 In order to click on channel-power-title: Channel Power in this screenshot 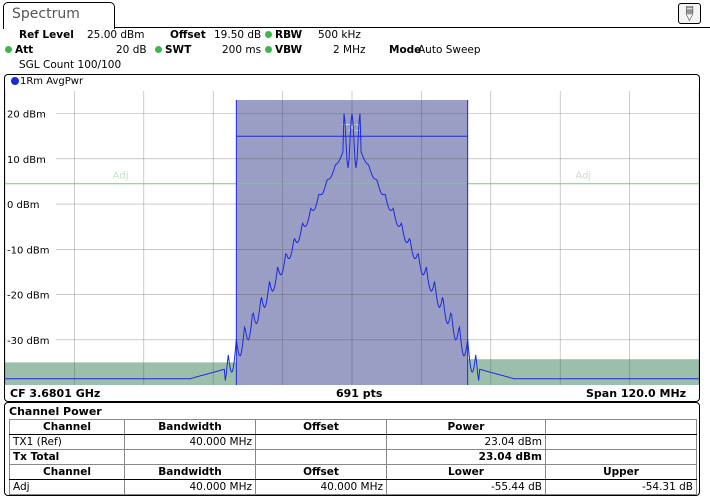, I will do `click(55, 411)`.